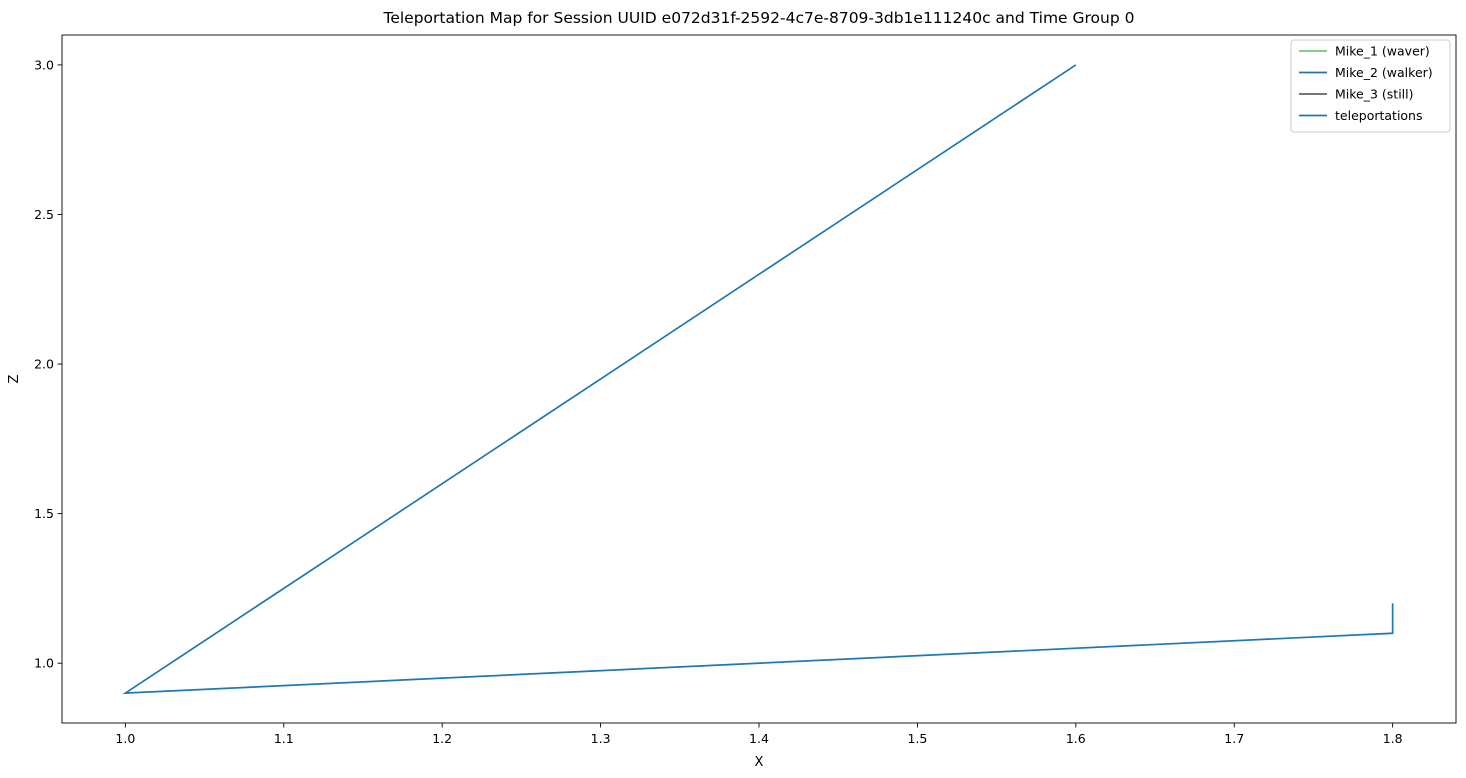 The width and height of the screenshot is (1466, 778). I want to click on x-tick-label: 1.5, so click(917, 738).